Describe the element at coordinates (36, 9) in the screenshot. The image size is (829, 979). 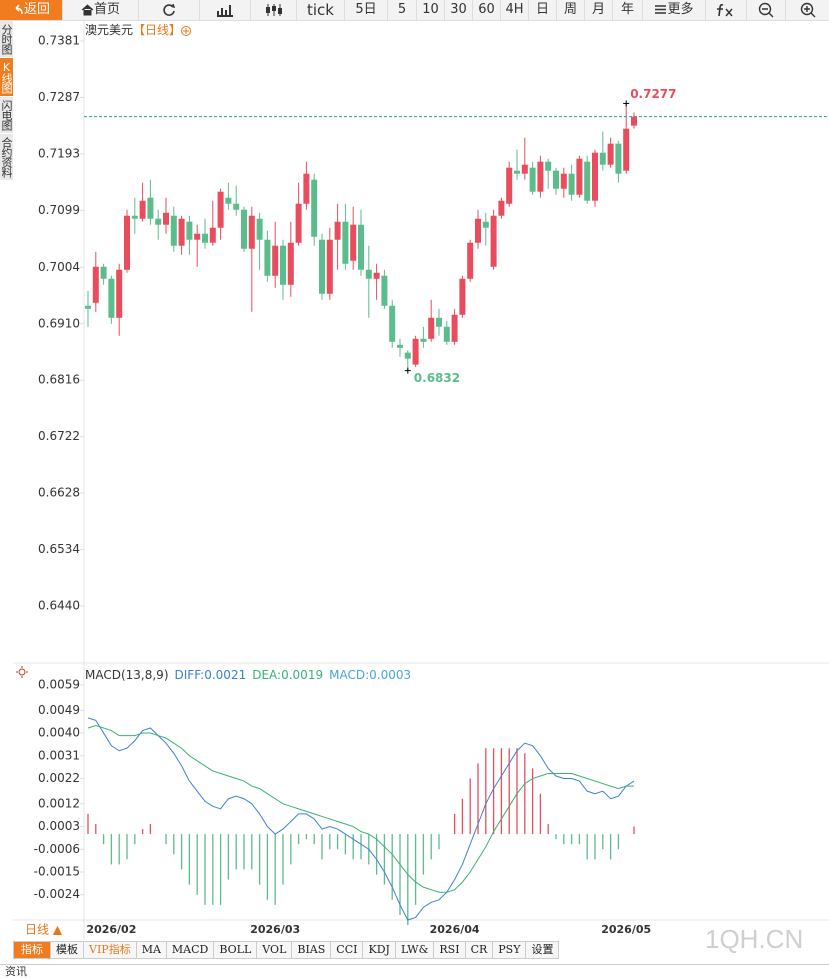
I see `back-label: 返回` at that location.